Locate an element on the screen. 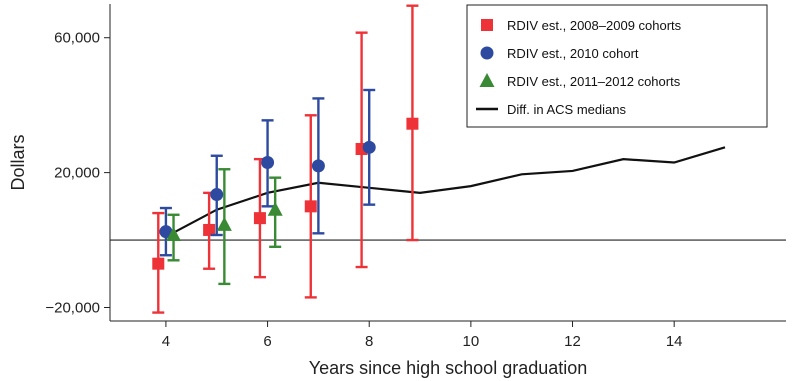 Image resolution: width=795 pixels, height=381 pixels. legend-circle-marker is located at coordinates (487, 53).